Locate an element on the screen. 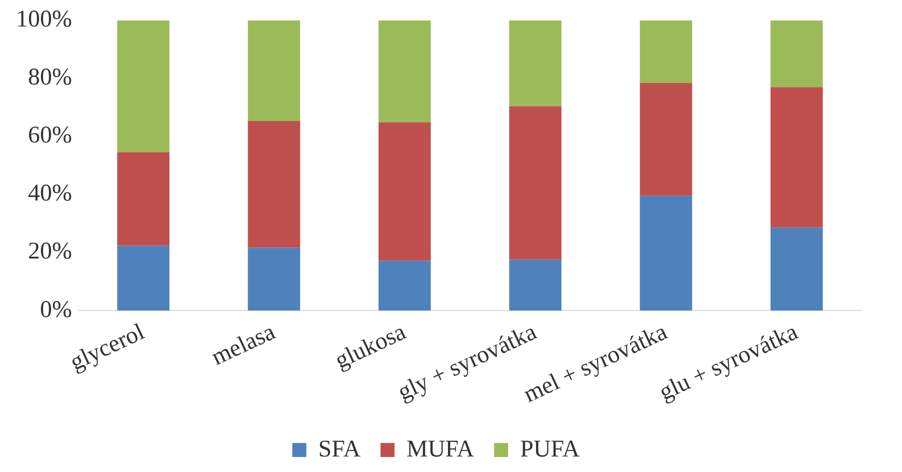 The width and height of the screenshot is (902, 472). x-tick-label: melasa is located at coordinates (244, 344).